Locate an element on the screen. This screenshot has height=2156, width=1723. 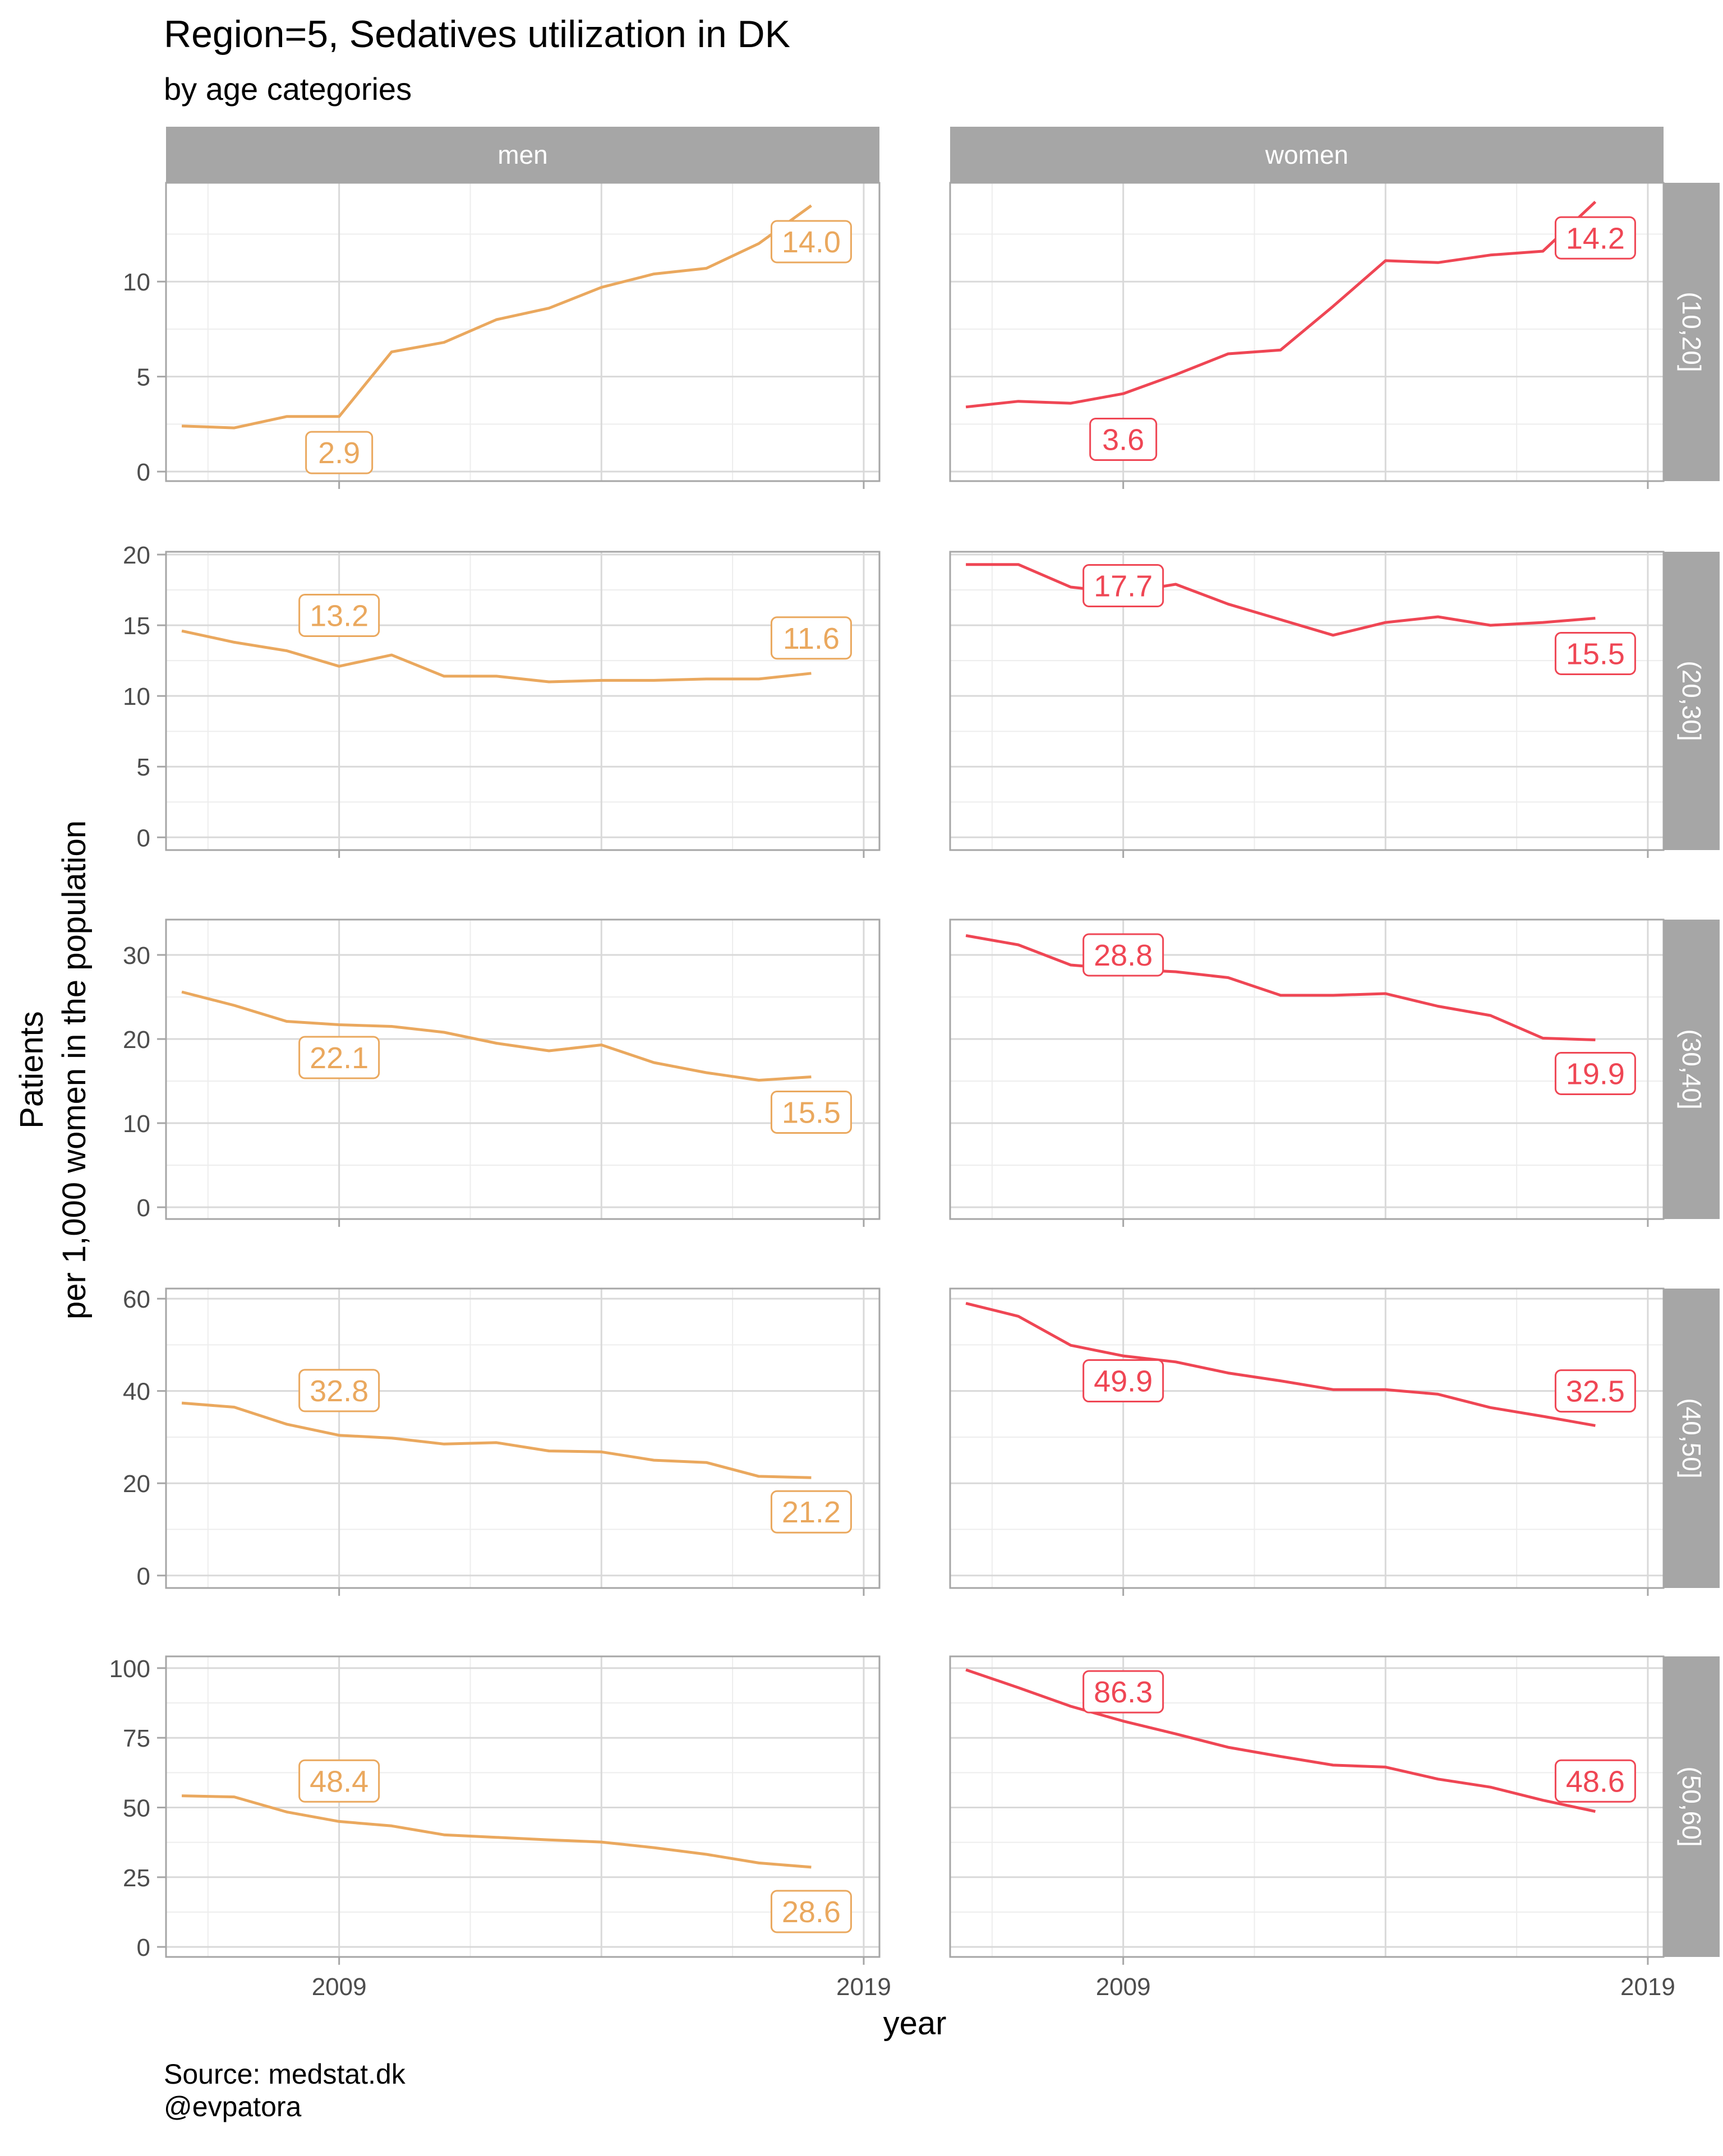
row-strip-label: (40,50] is located at coordinates (1692, 1438).